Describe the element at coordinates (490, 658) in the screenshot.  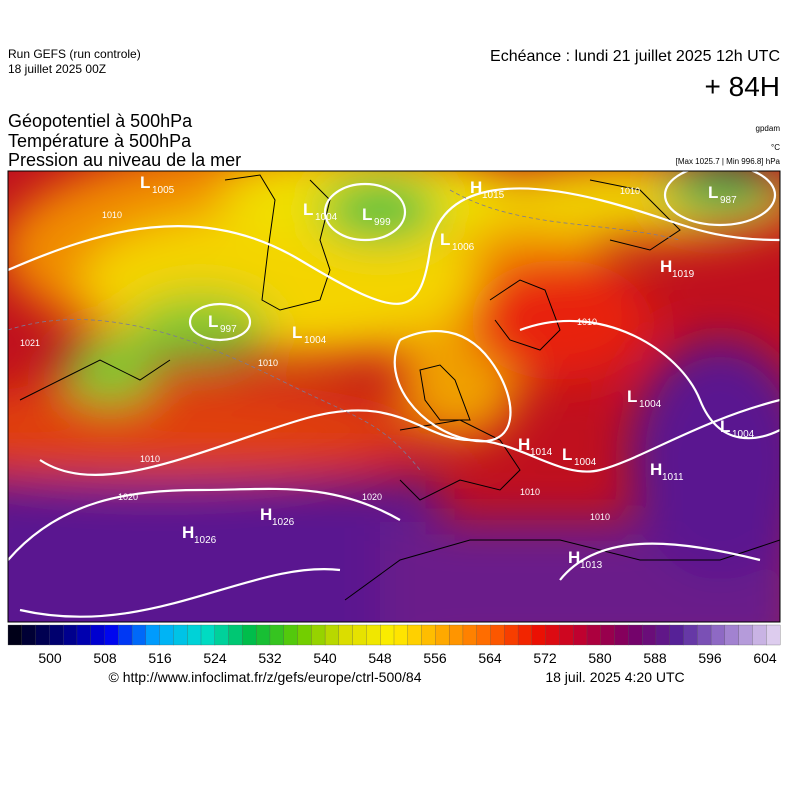
I see `colorbar-tick: 564` at that location.